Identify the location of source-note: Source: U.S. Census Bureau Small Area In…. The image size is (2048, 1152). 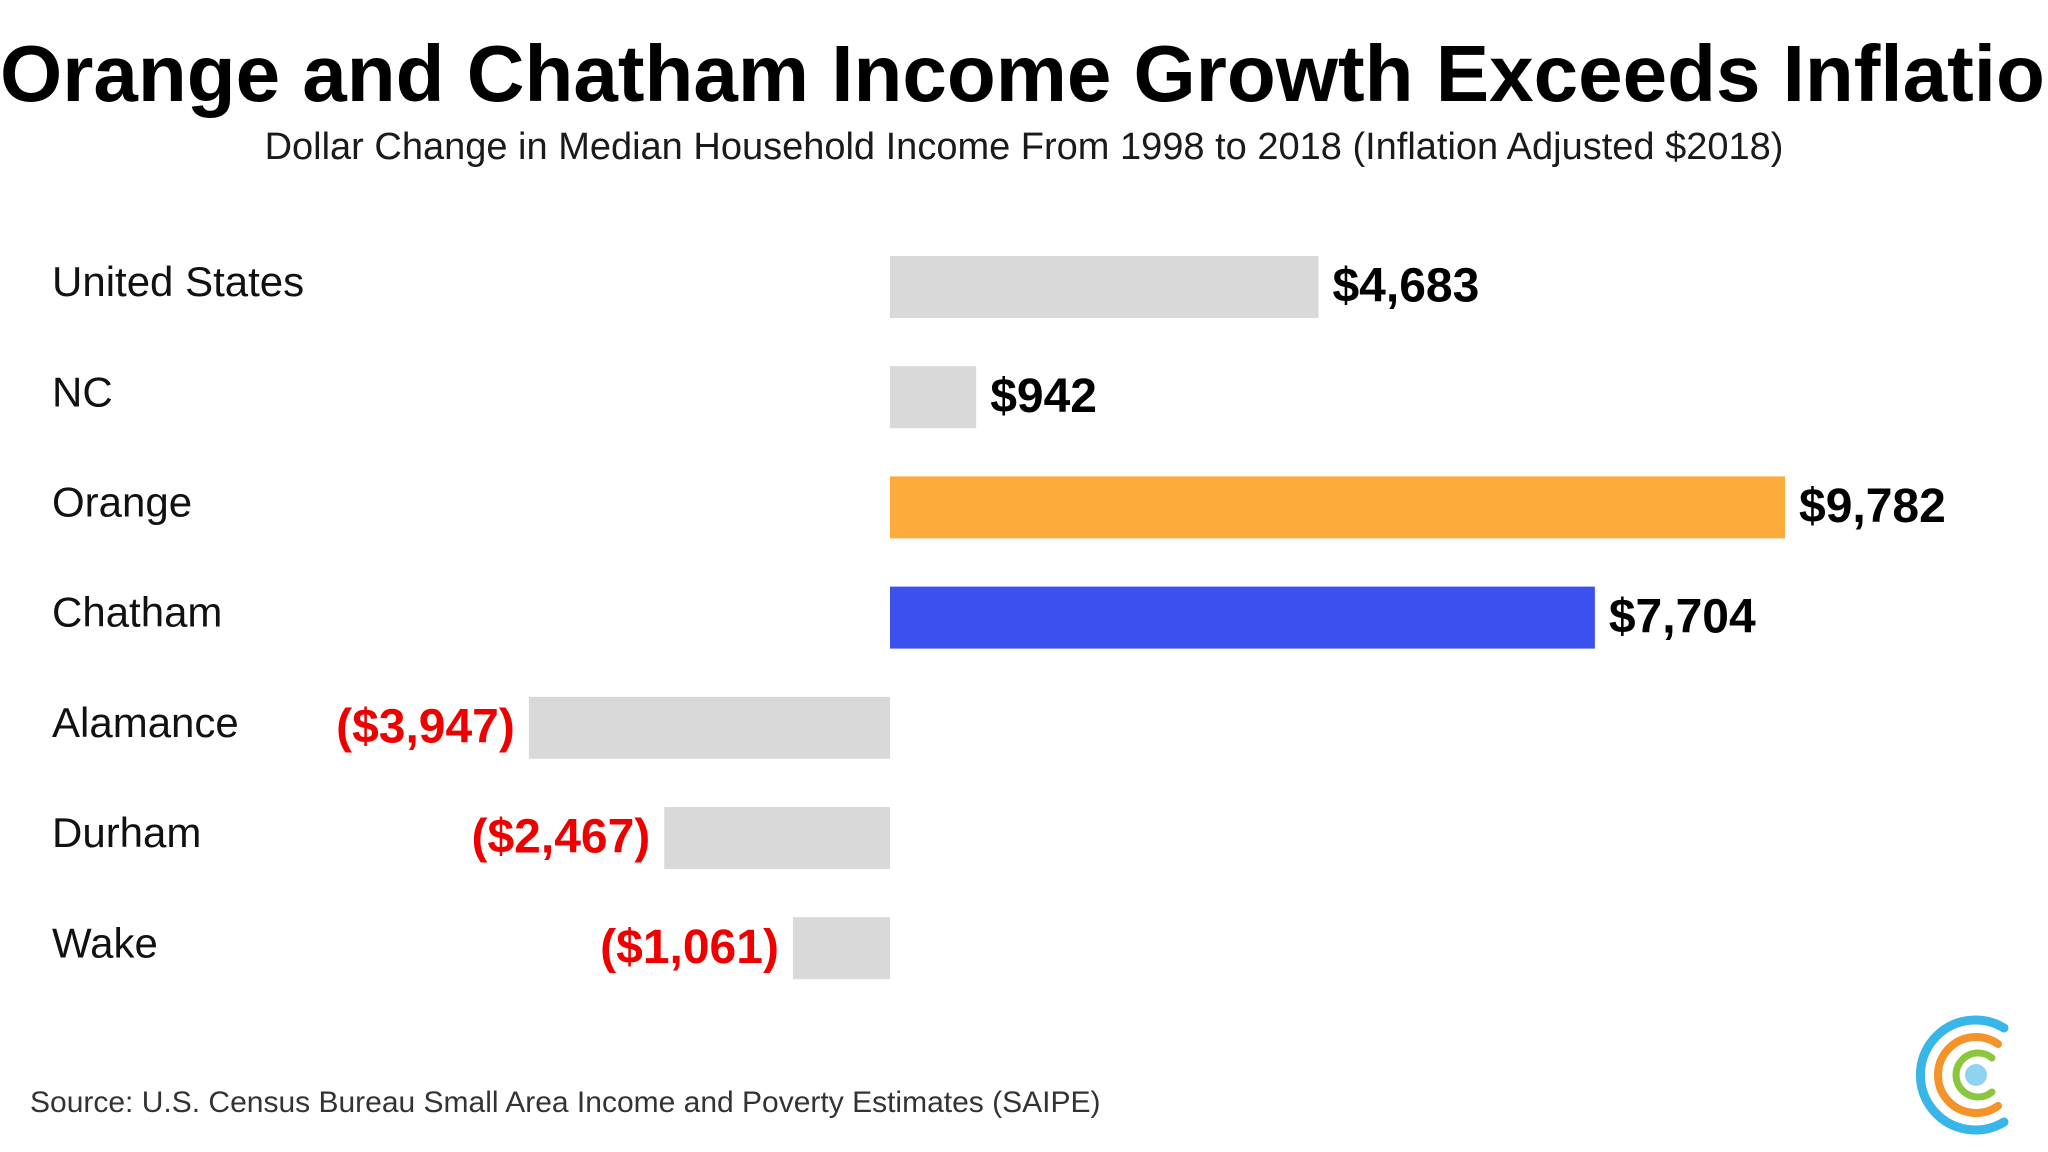
(565, 1102).